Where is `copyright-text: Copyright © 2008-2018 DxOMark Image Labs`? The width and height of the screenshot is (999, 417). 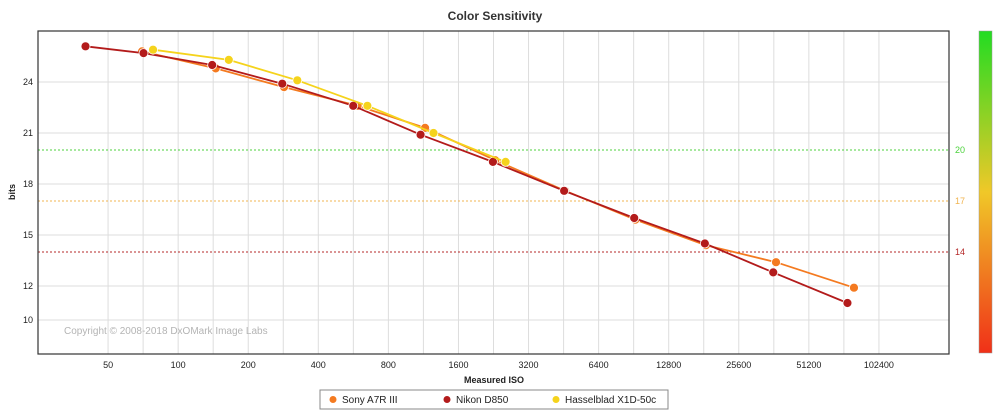 copyright-text: Copyright © 2008-2018 DxOMark Image Labs is located at coordinates (166, 331).